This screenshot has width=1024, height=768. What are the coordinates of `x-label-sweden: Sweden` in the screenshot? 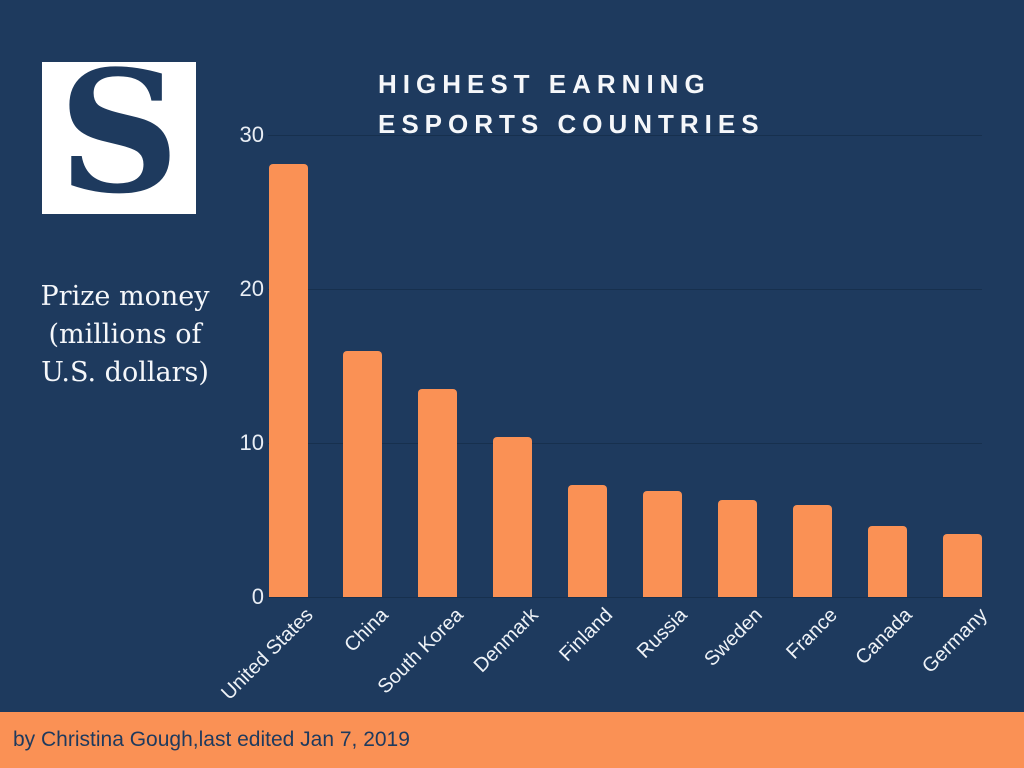 It's located at (733, 637).